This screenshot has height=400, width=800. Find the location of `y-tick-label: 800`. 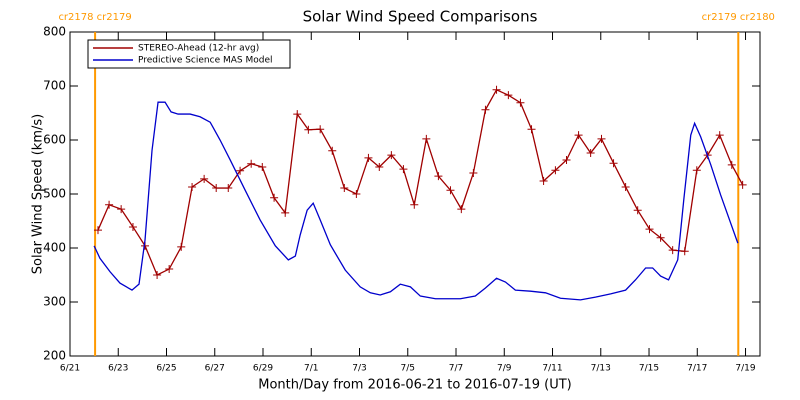

y-tick-label: 800 is located at coordinates (54, 32).